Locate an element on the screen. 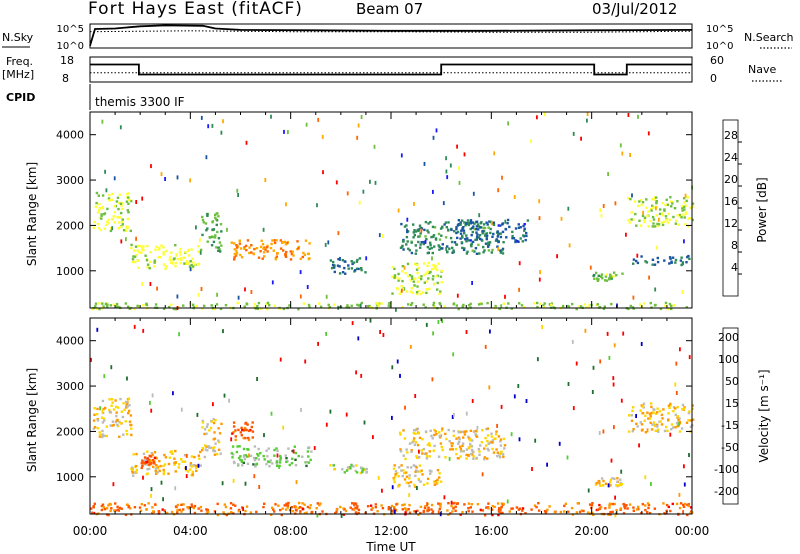 The width and height of the screenshot is (800, 554). velocity-ytick-label: 3000 is located at coordinates (70, 386).